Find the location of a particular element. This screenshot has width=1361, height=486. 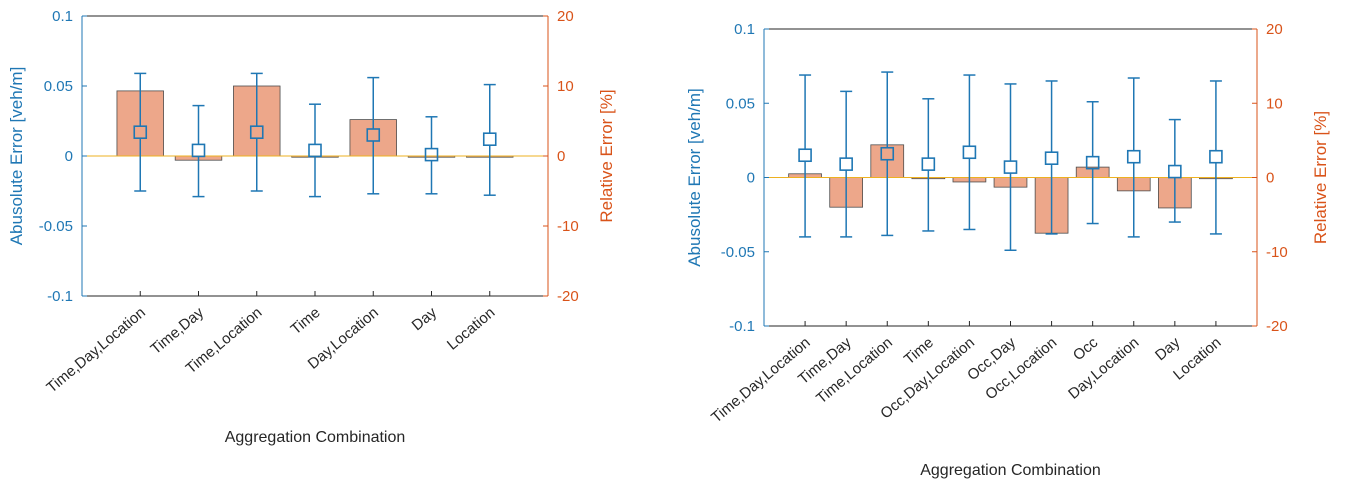

x-tick-label: Time is located at coordinates (306, 321).